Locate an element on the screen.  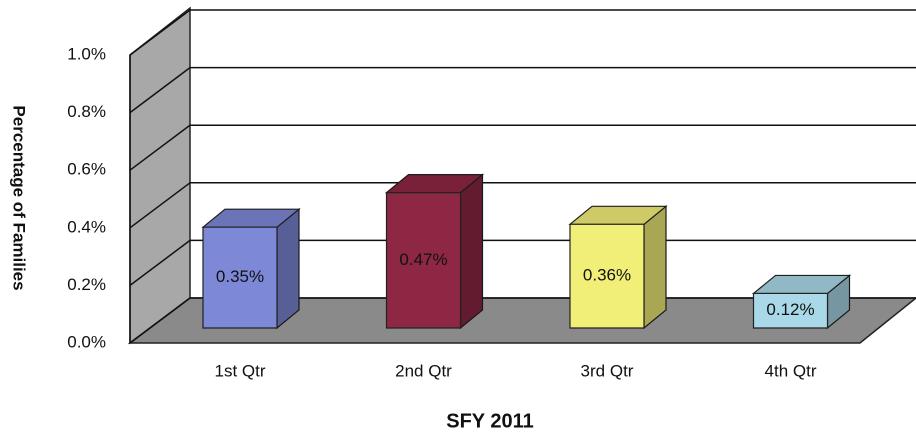
x-tick-label: 3rd Qtr is located at coordinates (607, 370).